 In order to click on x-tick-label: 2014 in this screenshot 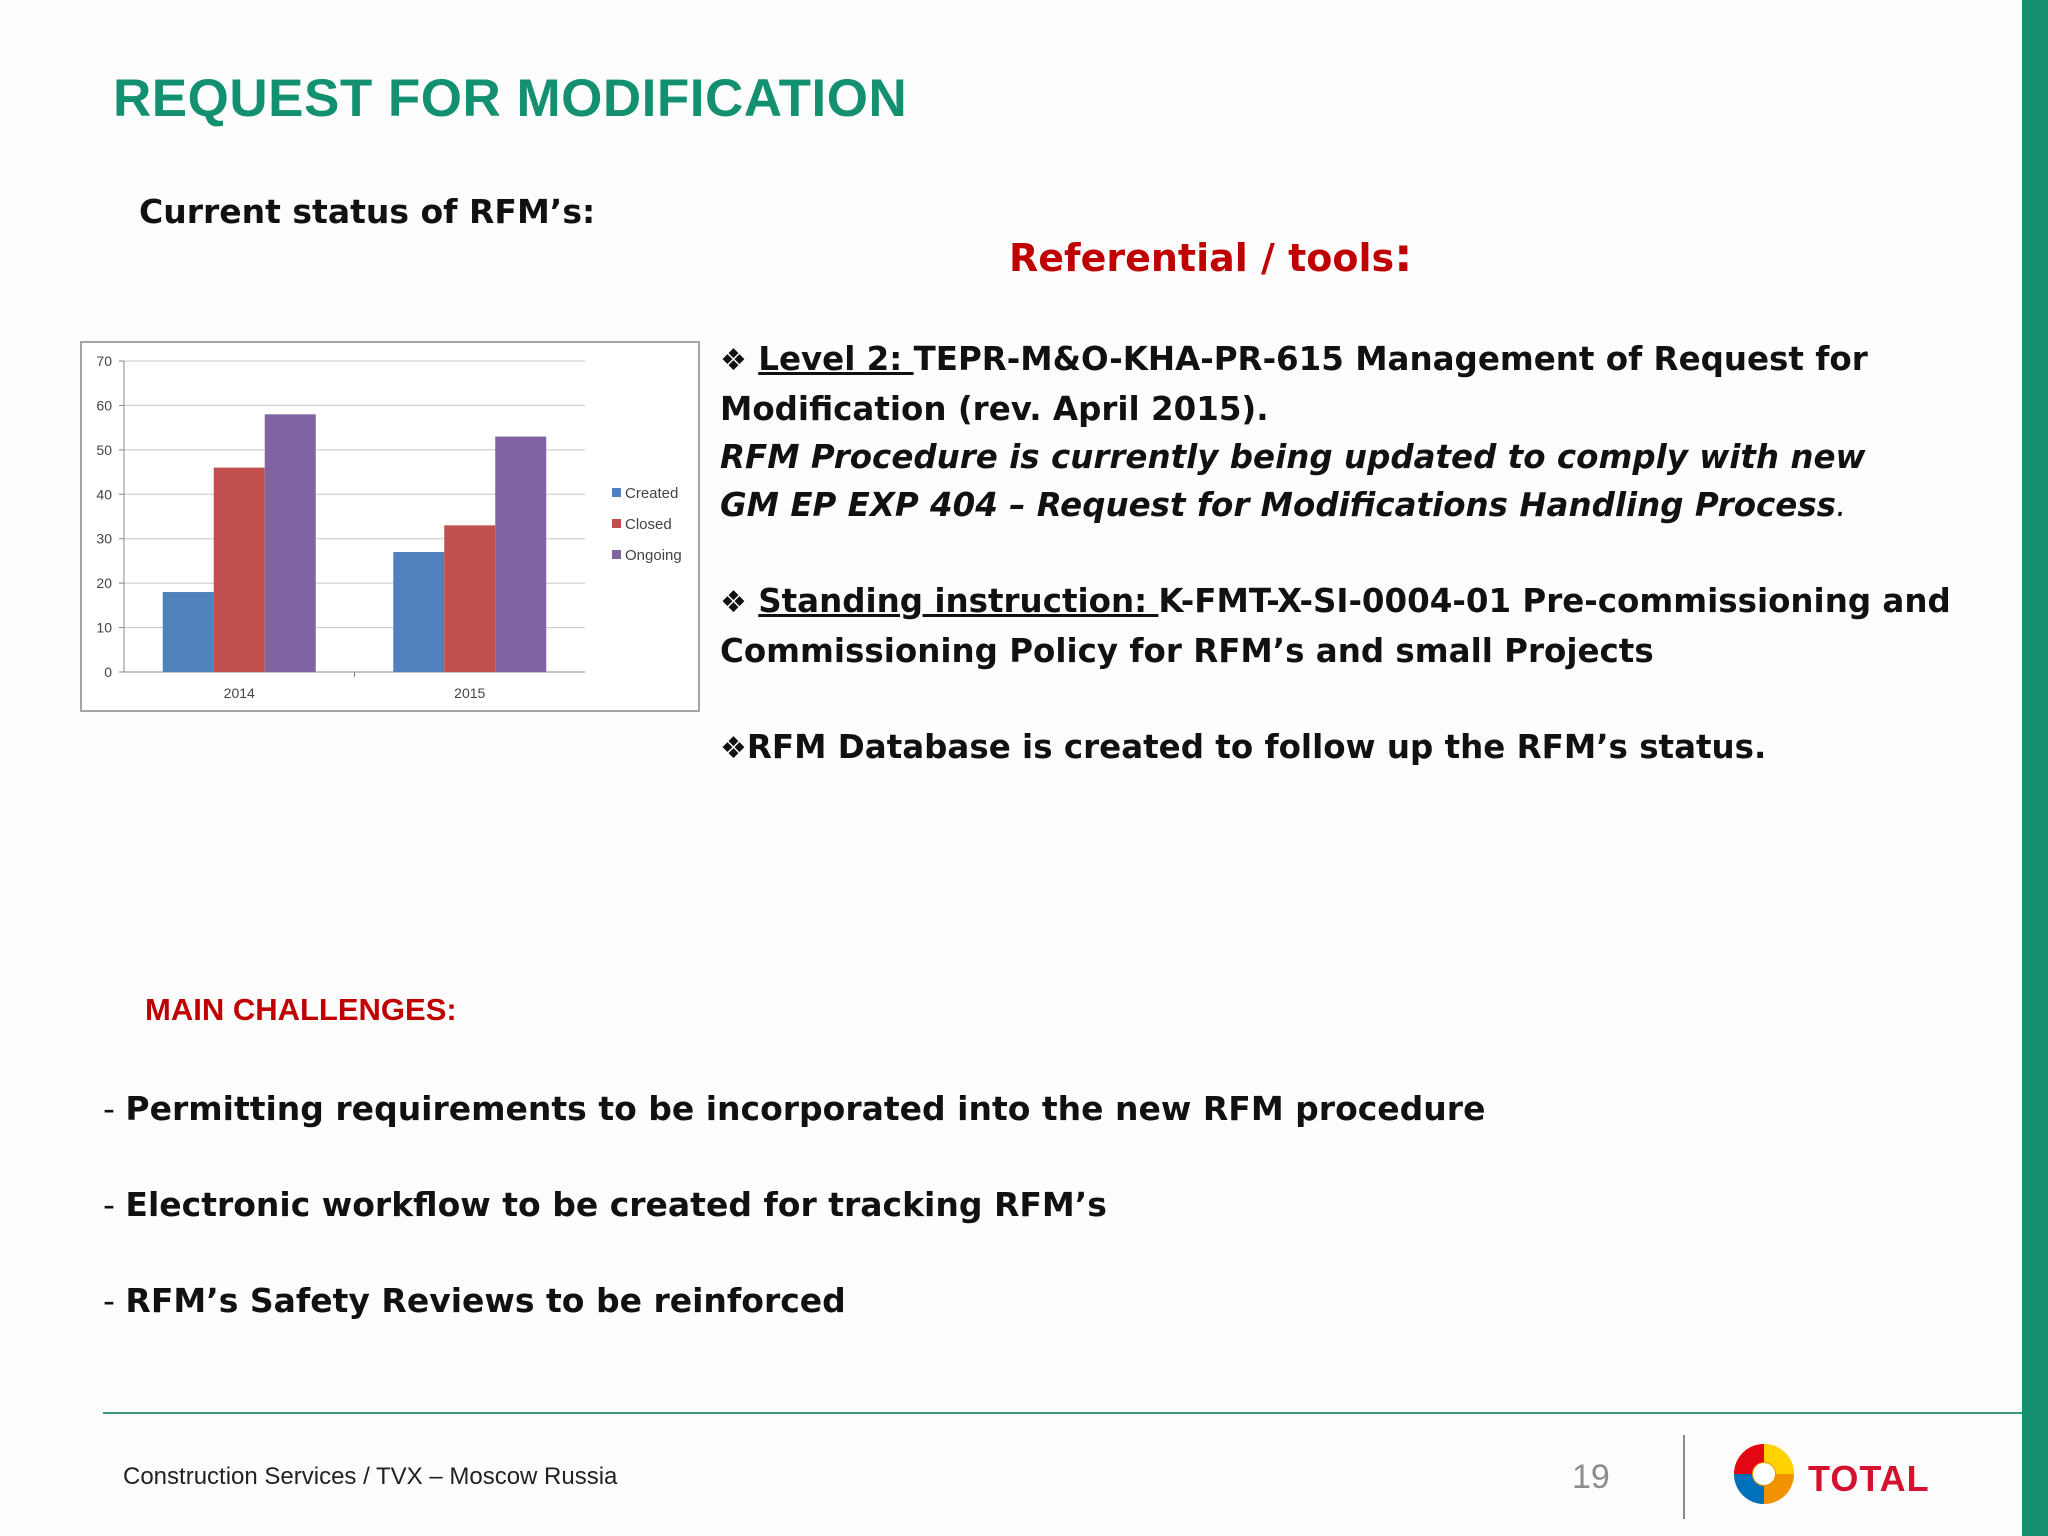, I will do `click(239, 693)`.